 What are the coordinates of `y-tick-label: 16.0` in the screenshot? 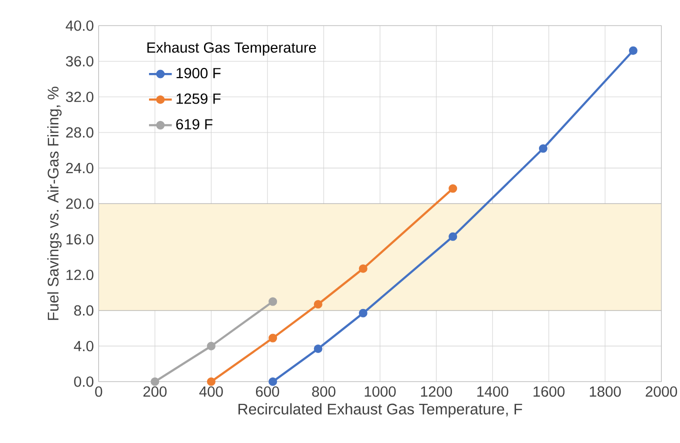 It's located at (80, 239).